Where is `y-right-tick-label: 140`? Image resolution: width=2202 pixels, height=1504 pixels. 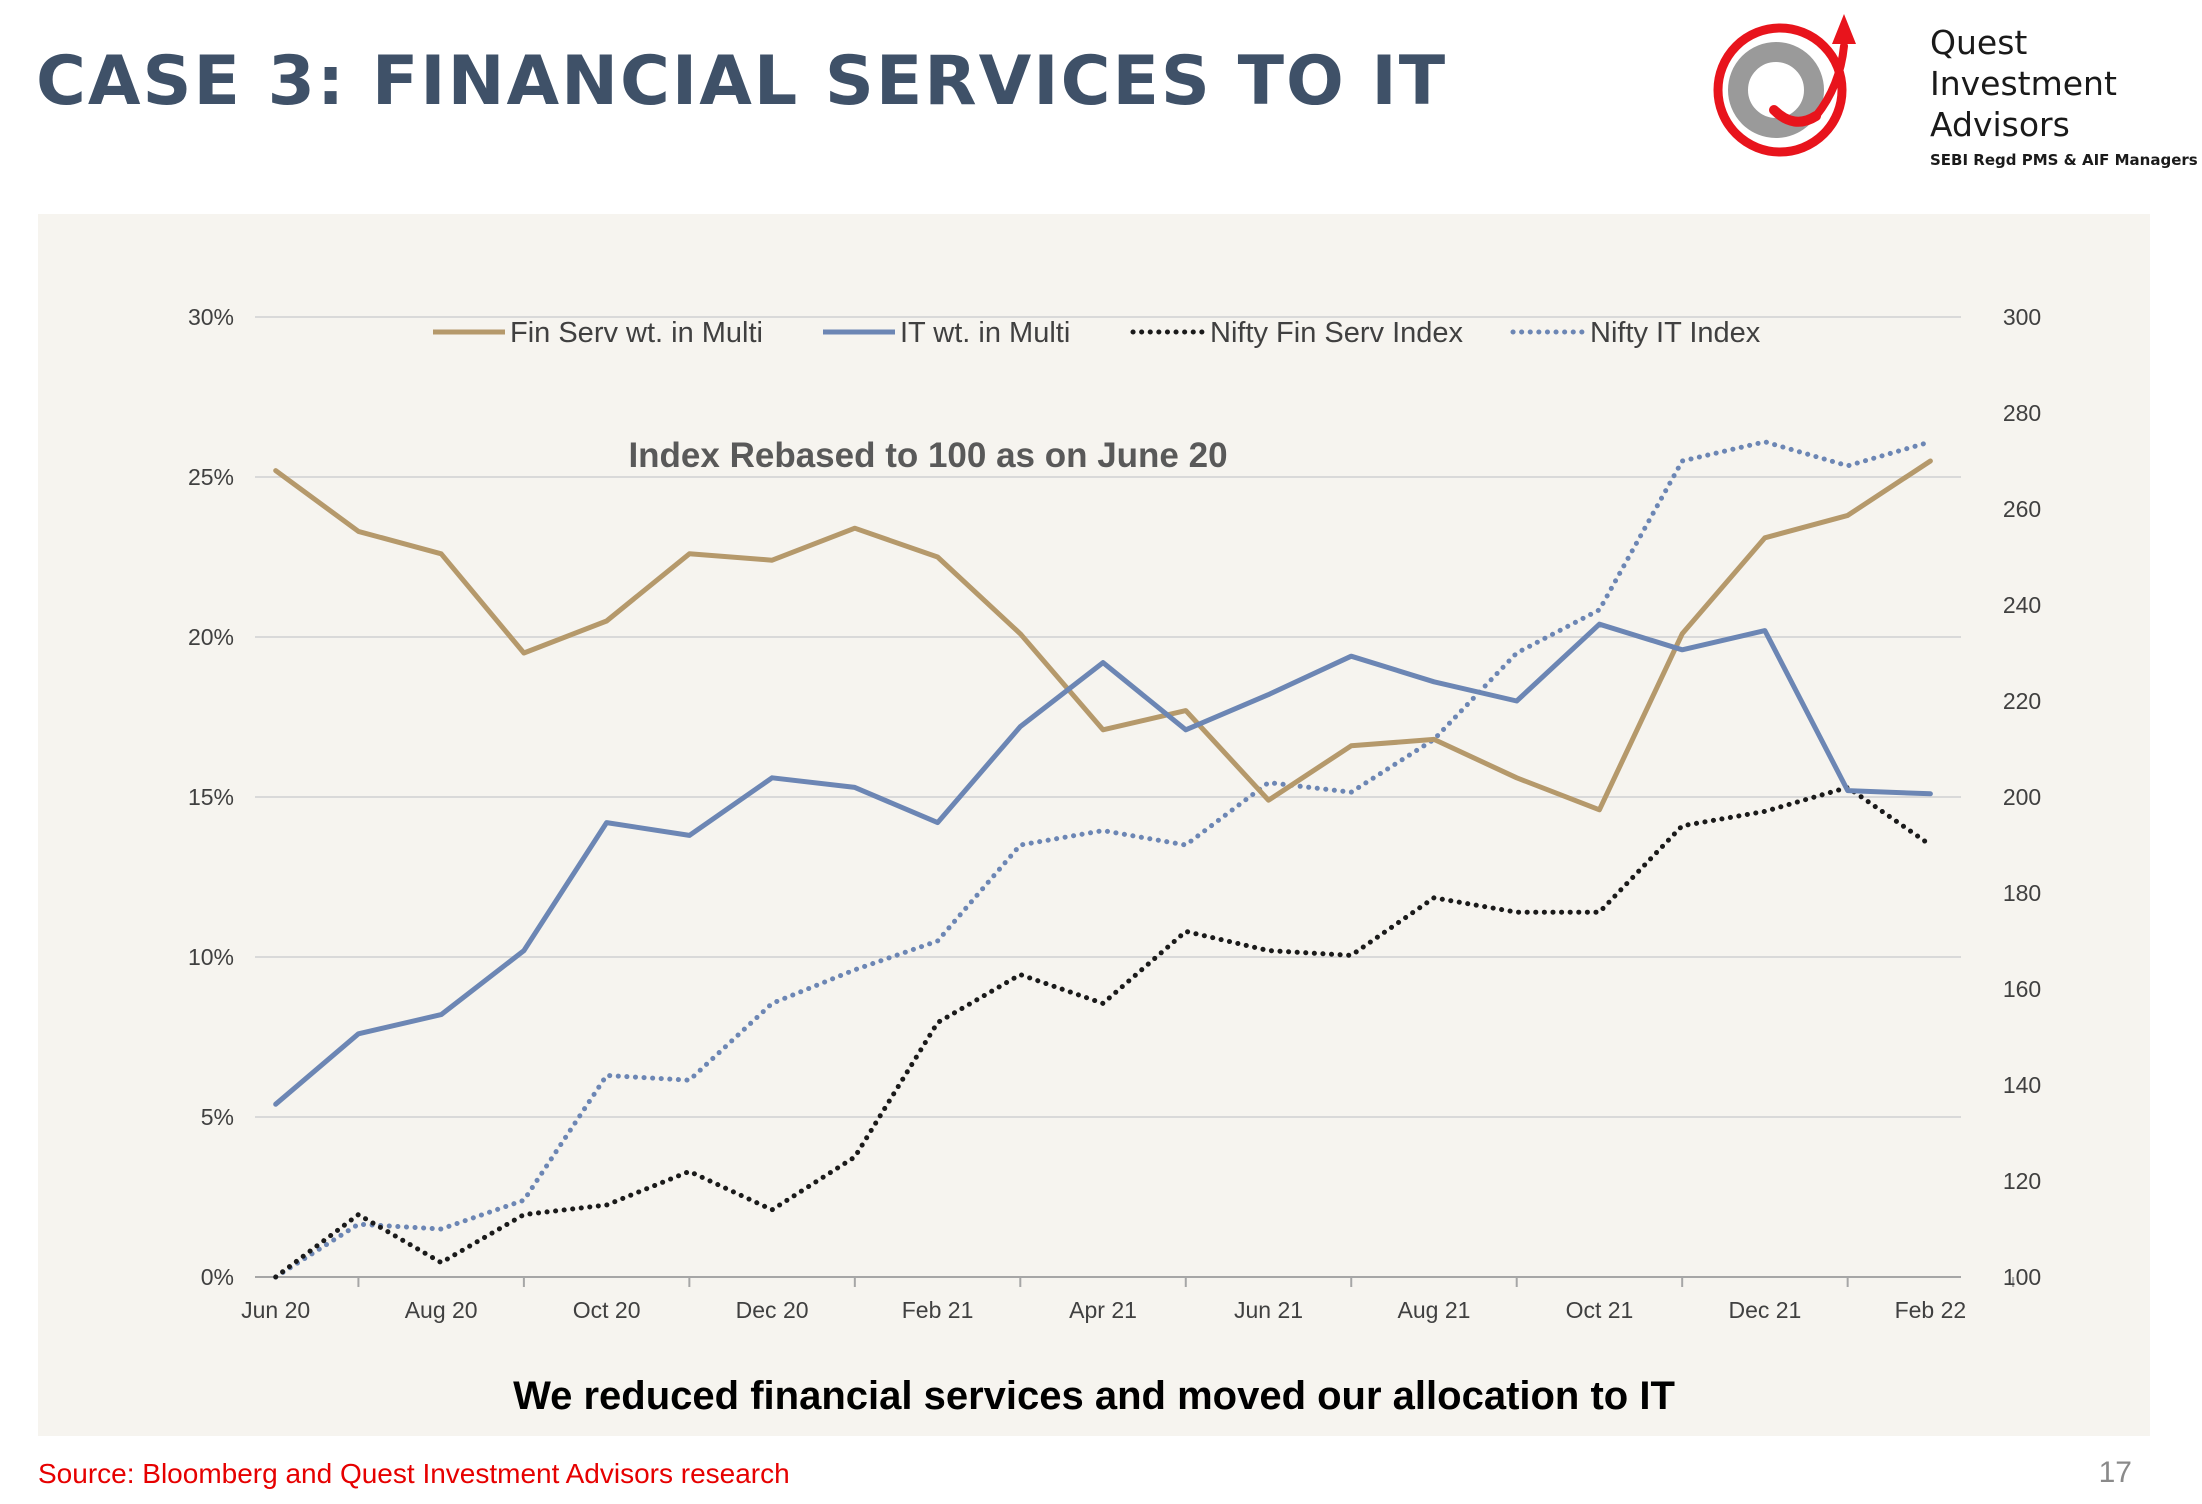 y-right-tick-label: 140 is located at coordinates (2022, 1085).